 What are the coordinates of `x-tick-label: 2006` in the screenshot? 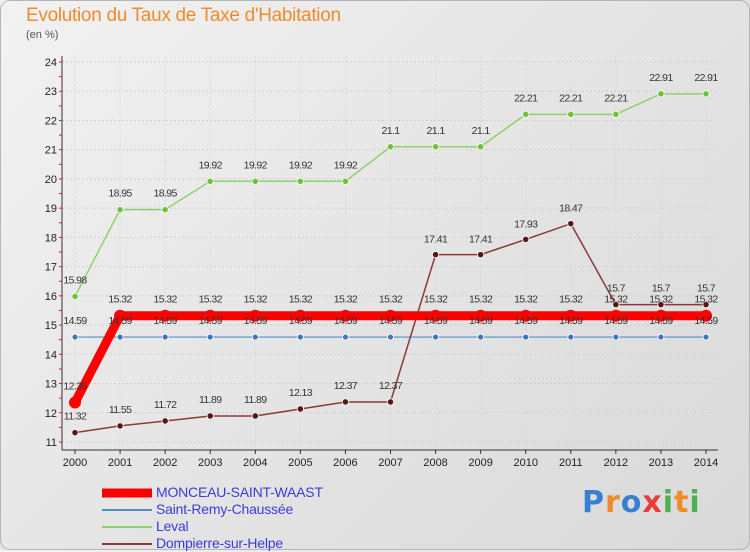 It's located at (345, 463).